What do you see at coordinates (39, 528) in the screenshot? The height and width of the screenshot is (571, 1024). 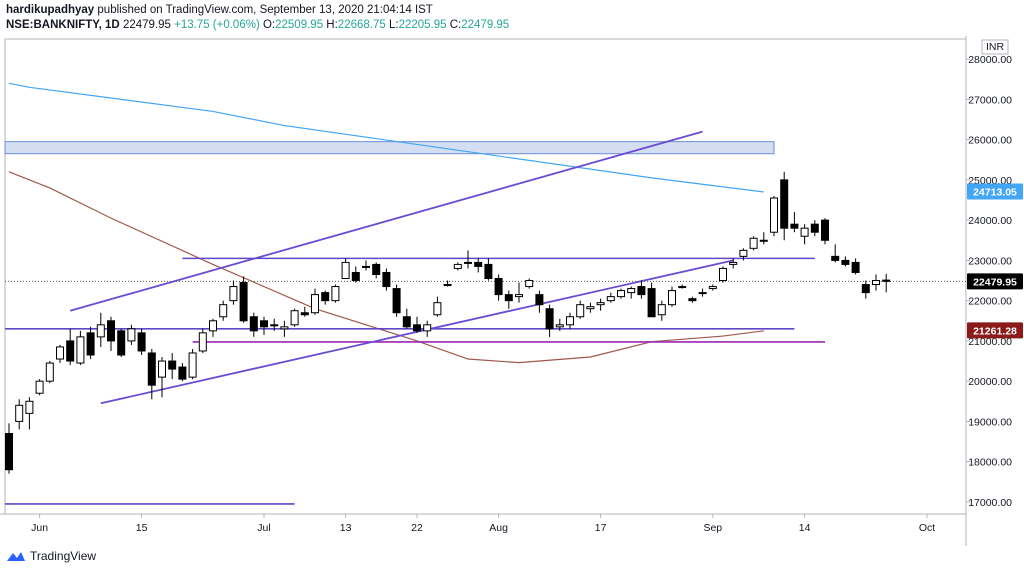 I see `x-tick-label: Jun` at bounding box center [39, 528].